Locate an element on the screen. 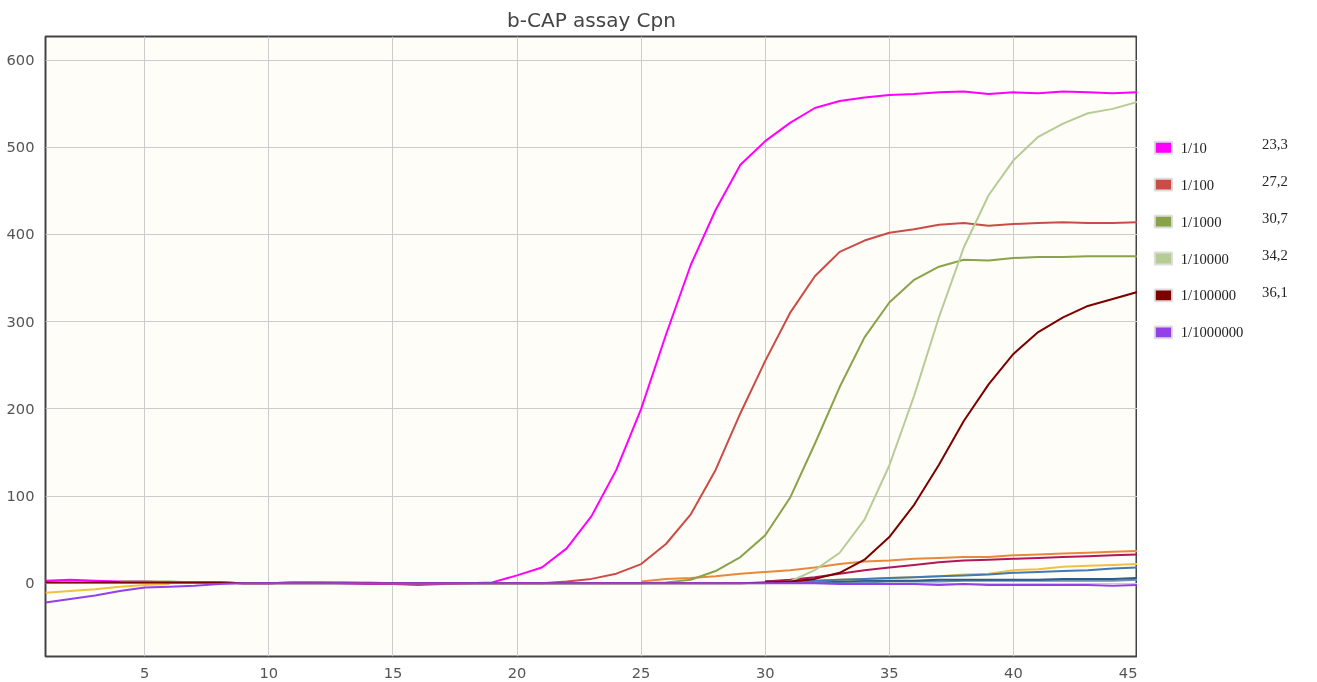  y-tick-label: 500 is located at coordinates (20, 147).